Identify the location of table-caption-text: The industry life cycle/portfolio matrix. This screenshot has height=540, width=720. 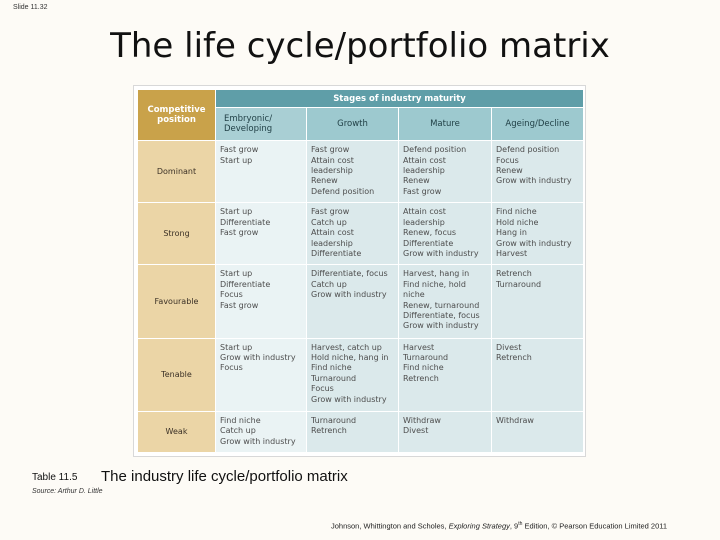
(224, 476).